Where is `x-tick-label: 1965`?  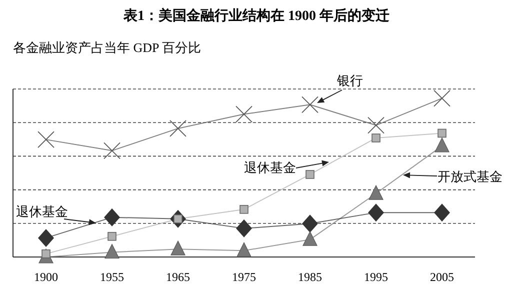
x-tick-label: 1965 is located at coordinates (178, 277).